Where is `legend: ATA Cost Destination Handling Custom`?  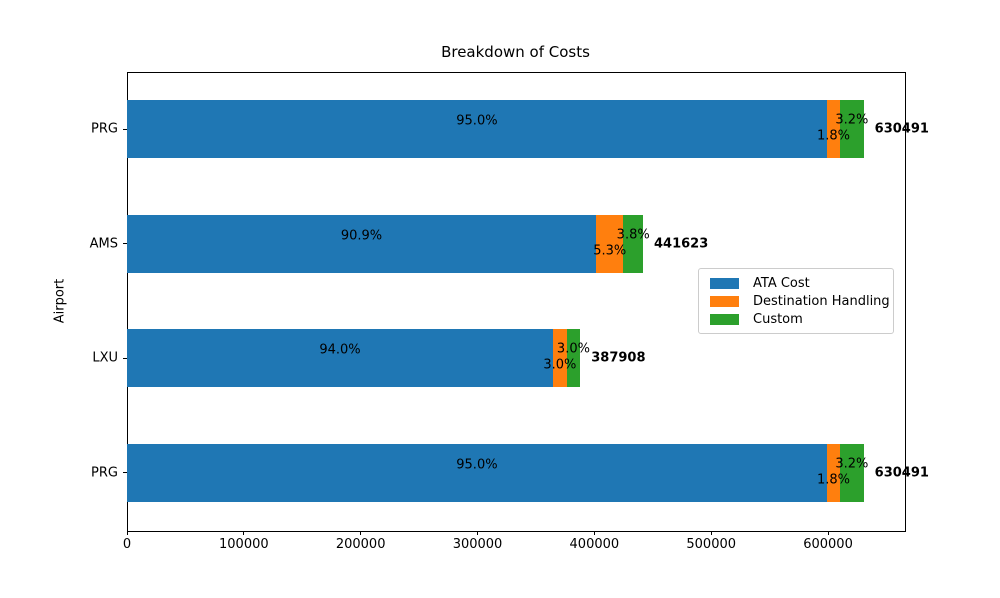 legend: ATA Cost Destination Handling Custom is located at coordinates (796, 301).